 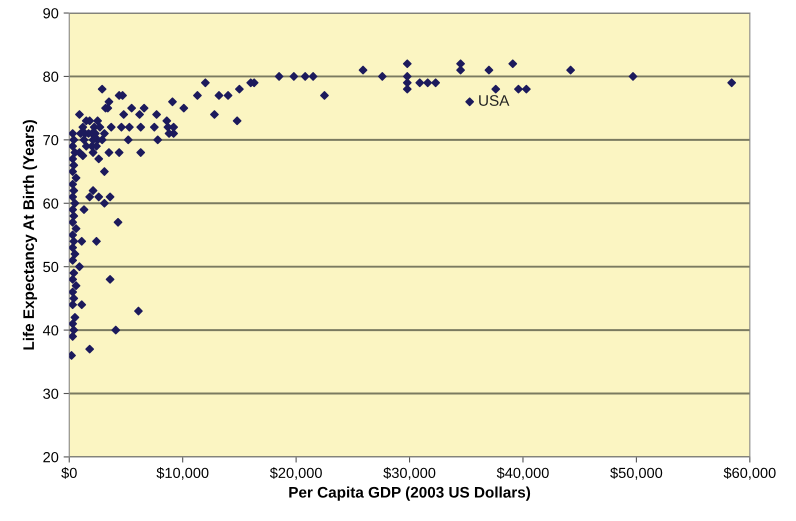 I want to click on x-tick-label: $50,000, so click(x=636, y=473).